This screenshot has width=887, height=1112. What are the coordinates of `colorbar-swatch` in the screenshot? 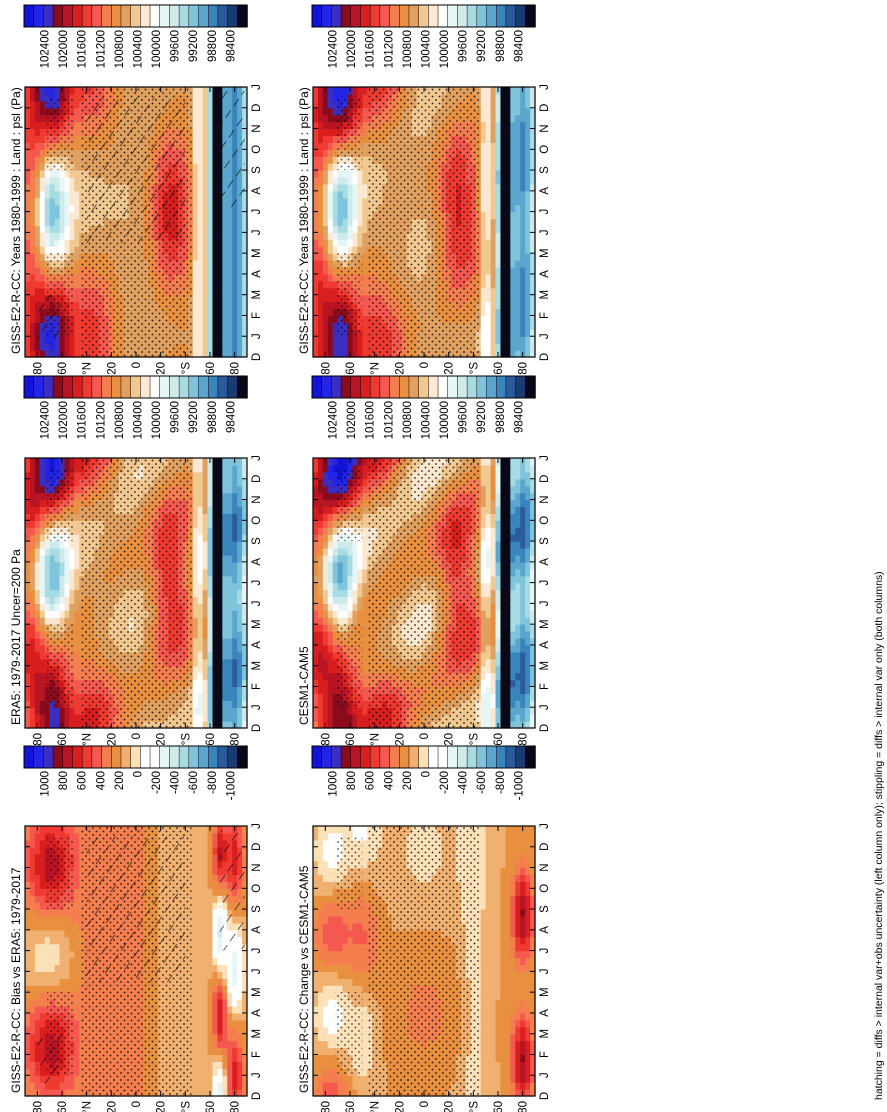 It's located at (336, 16).